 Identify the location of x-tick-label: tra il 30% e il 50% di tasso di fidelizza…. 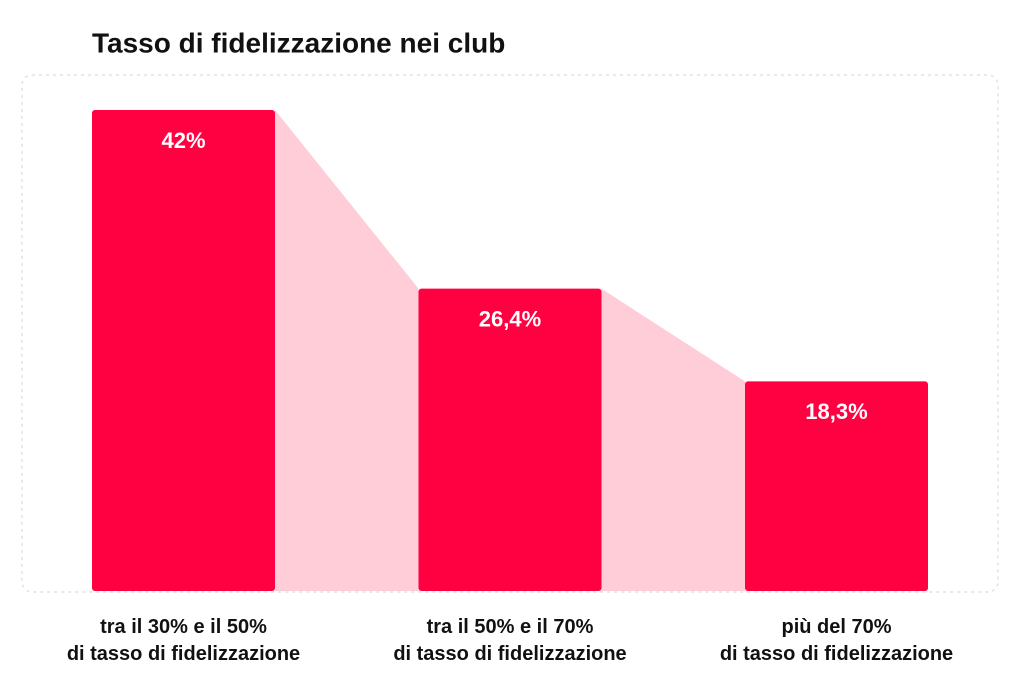
(183, 640).